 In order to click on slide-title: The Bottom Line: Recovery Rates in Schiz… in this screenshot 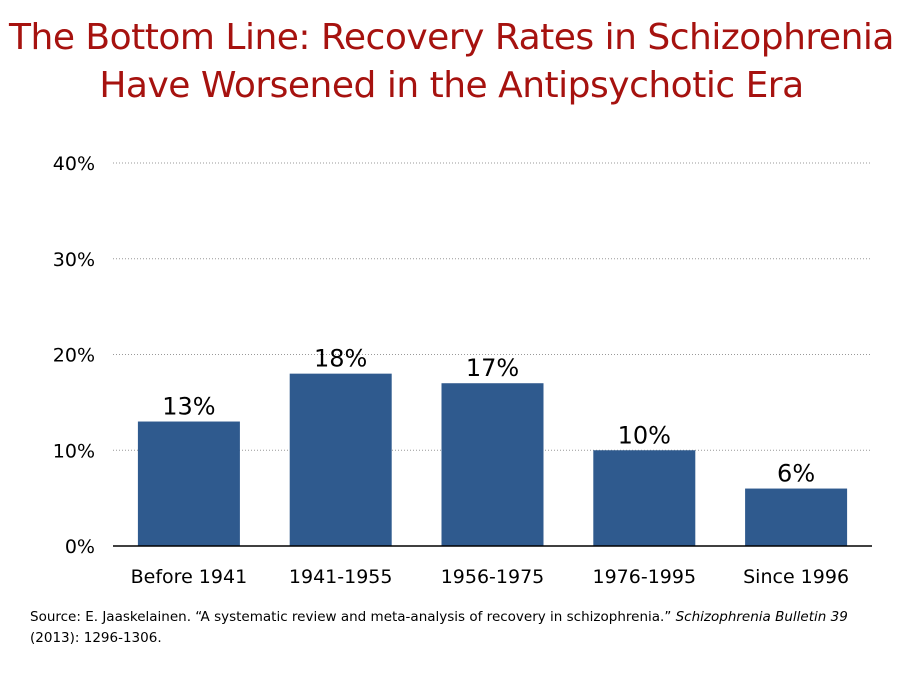, I will do `click(451, 62)`.